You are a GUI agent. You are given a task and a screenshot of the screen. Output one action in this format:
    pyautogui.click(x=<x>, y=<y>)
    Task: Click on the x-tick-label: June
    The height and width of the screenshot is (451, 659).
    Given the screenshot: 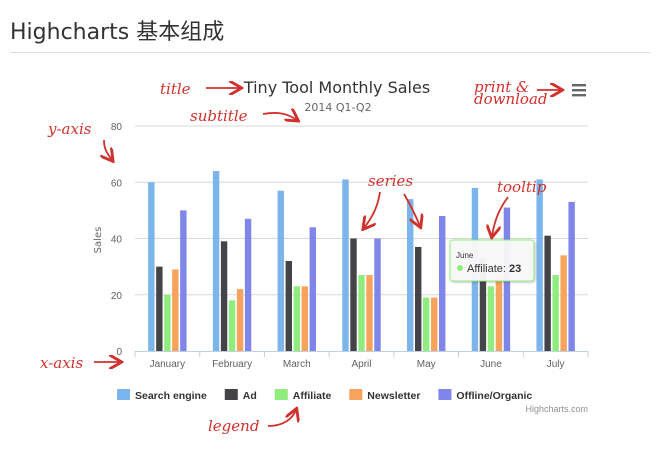 What is the action you would take?
    pyautogui.click(x=491, y=364)
    